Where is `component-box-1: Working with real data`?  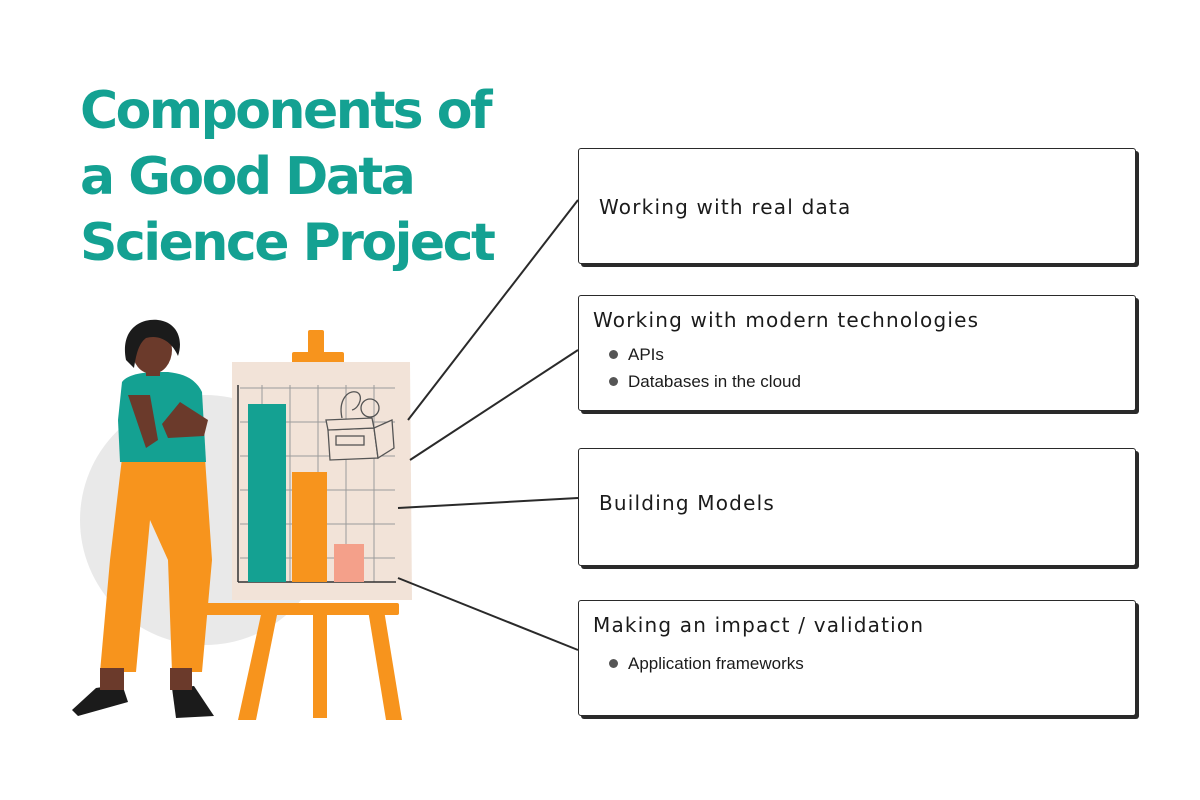
component-box-1: Working with real data is located at coordinates (857, 206).